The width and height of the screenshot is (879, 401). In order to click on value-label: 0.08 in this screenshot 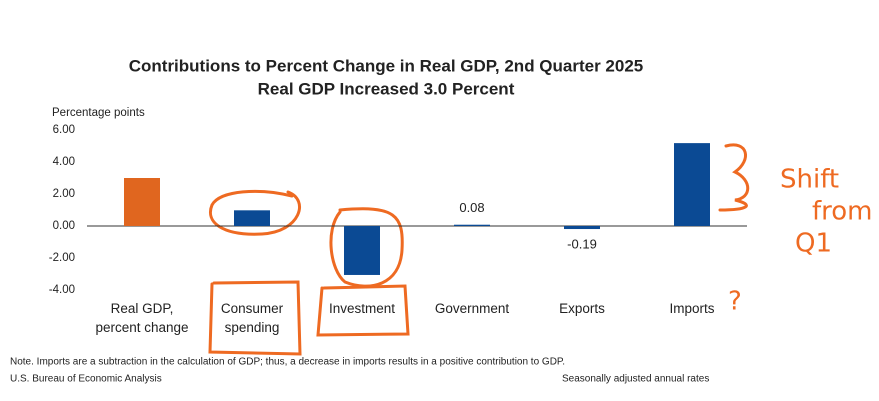, I will do `click(471, 207)`.